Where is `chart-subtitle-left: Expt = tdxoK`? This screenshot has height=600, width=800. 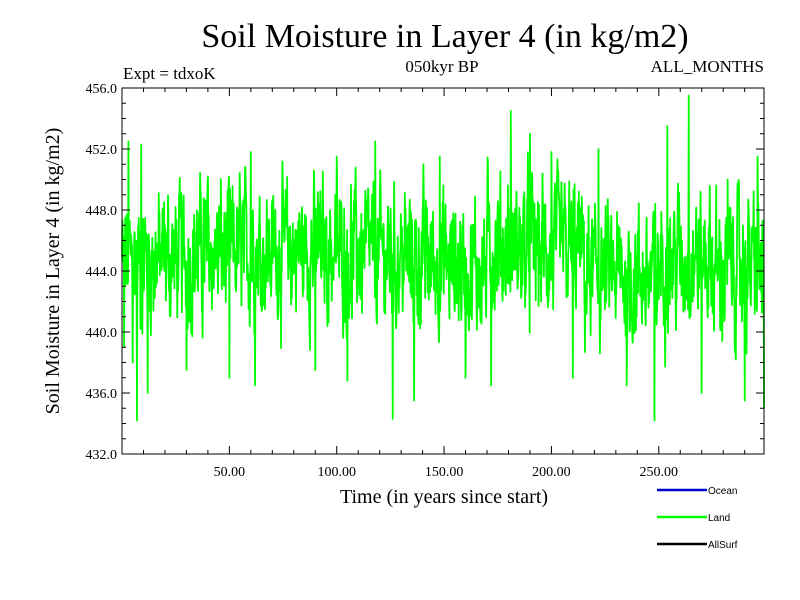
chart-subtitle-left: Expt = tdxoK is located at coordinates (169, 73).